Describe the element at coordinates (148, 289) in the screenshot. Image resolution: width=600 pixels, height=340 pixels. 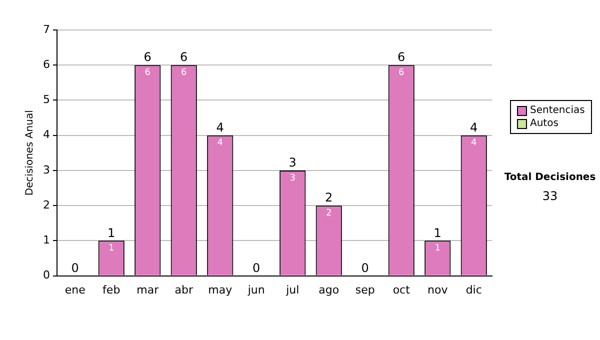
I see `x-tick-label: mar` at that location.